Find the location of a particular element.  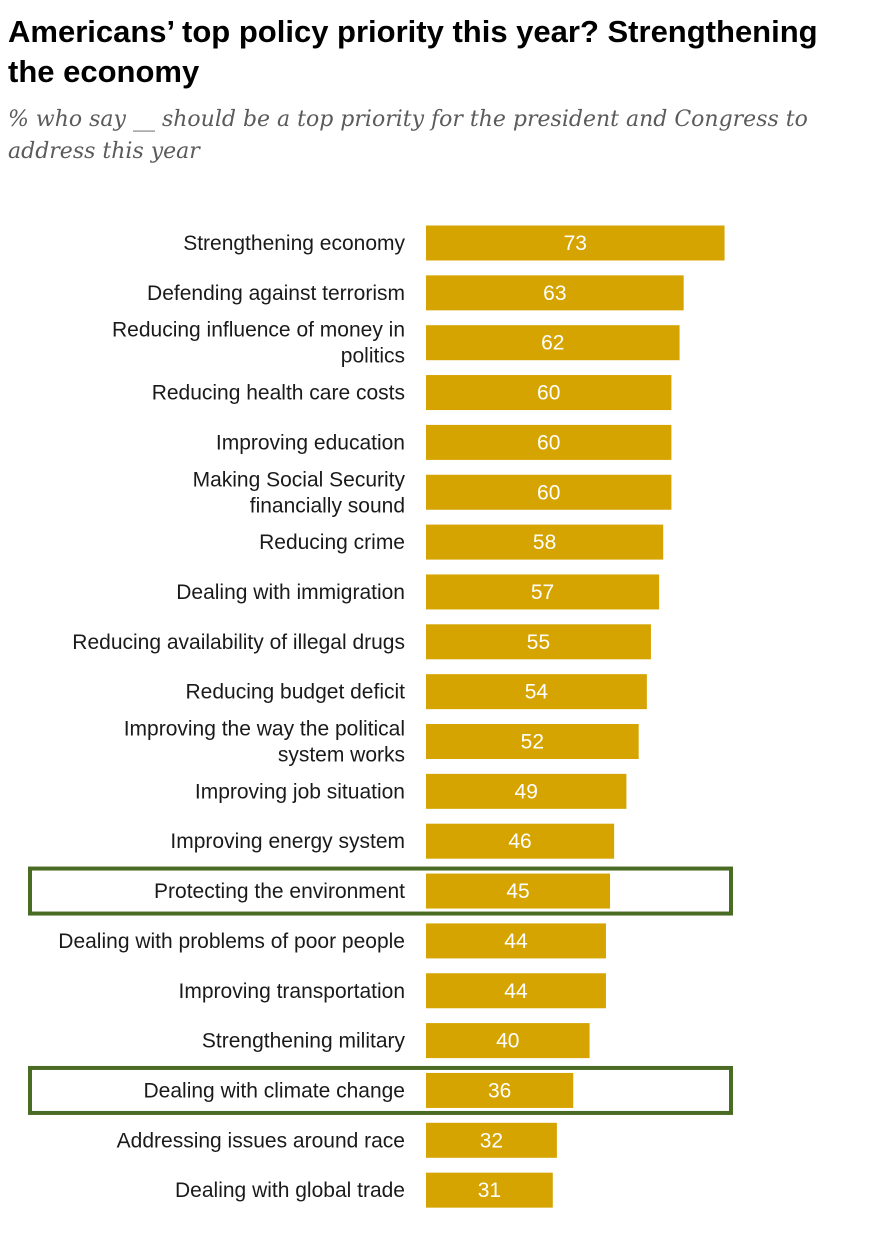

bar-value-label: 55 is located at coordinates (538, 642).